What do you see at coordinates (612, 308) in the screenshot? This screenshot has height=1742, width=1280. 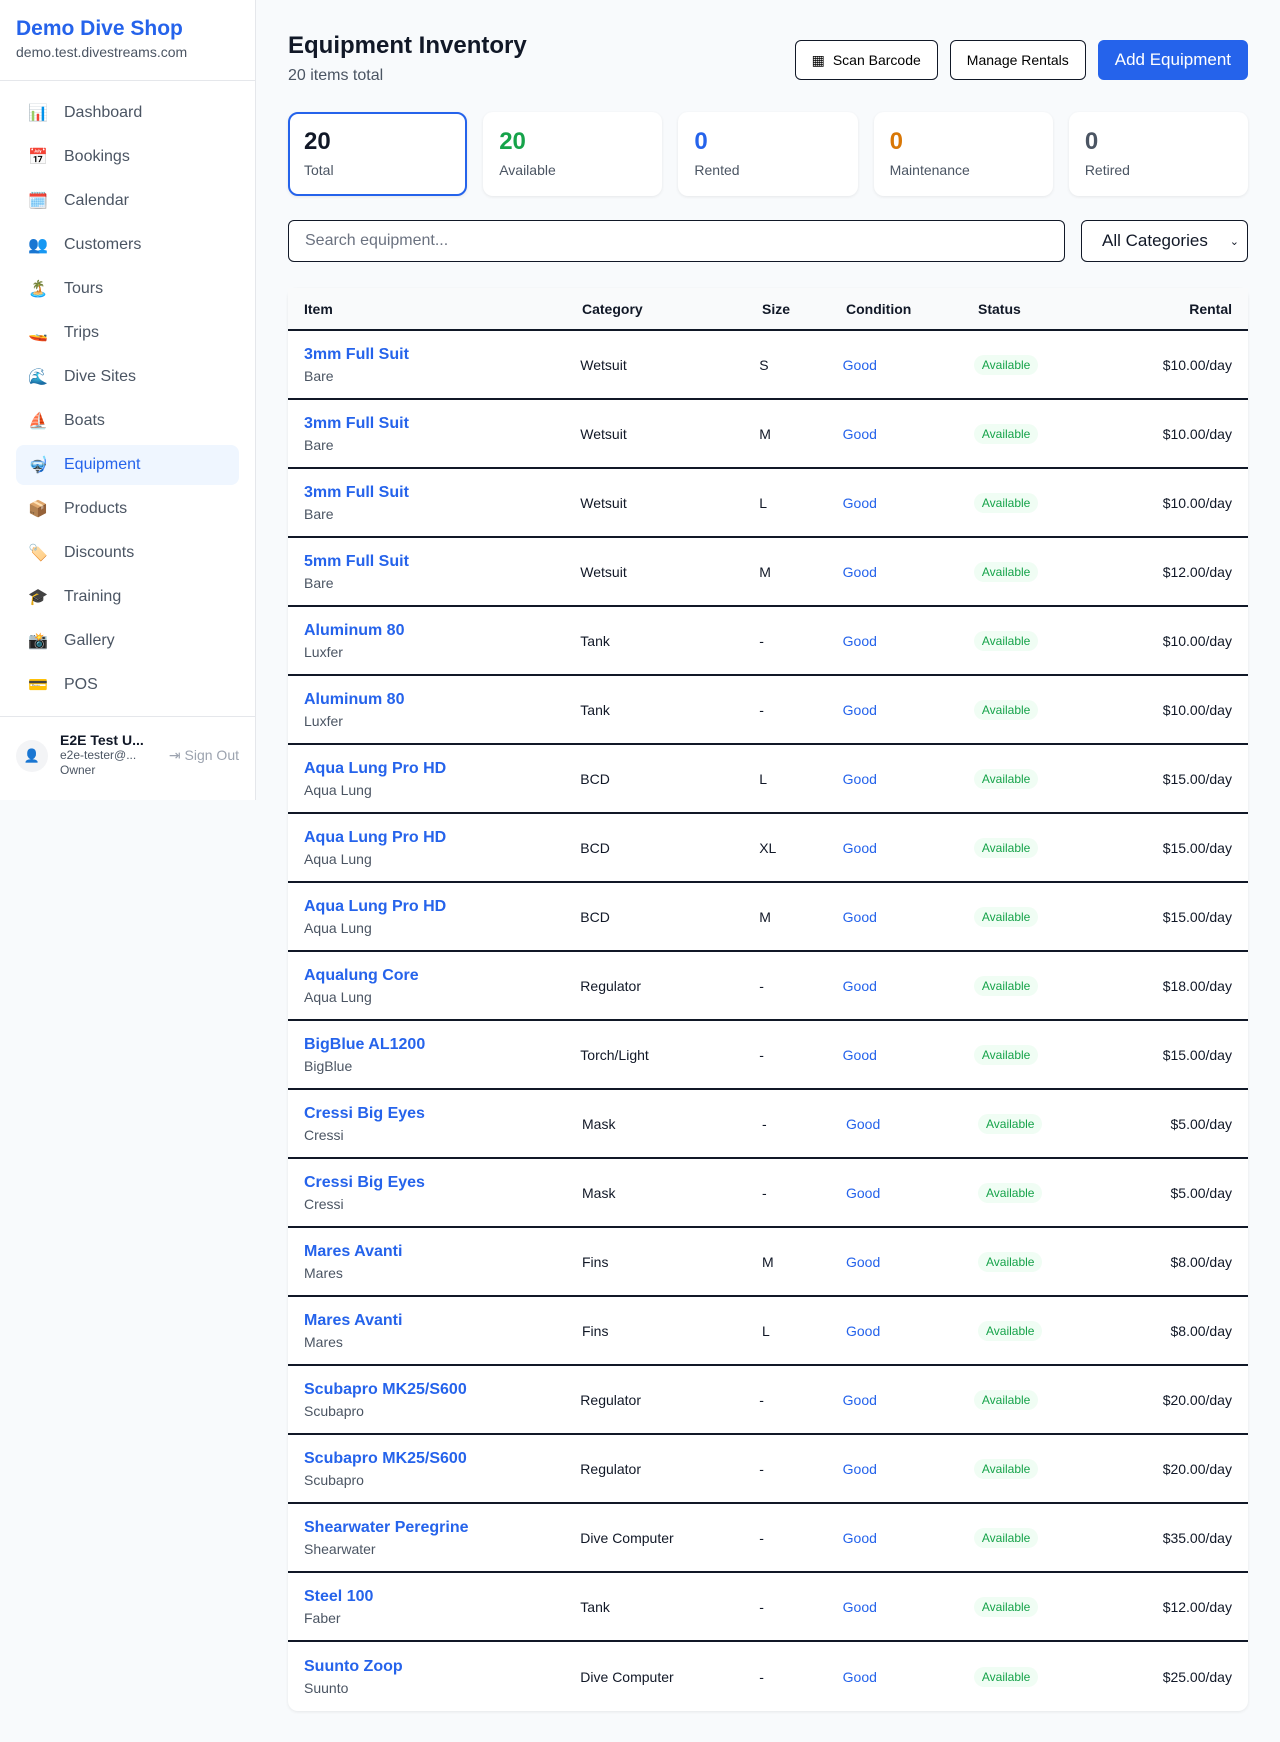 I see `header-category: Category` at bounding box center [612, 308].